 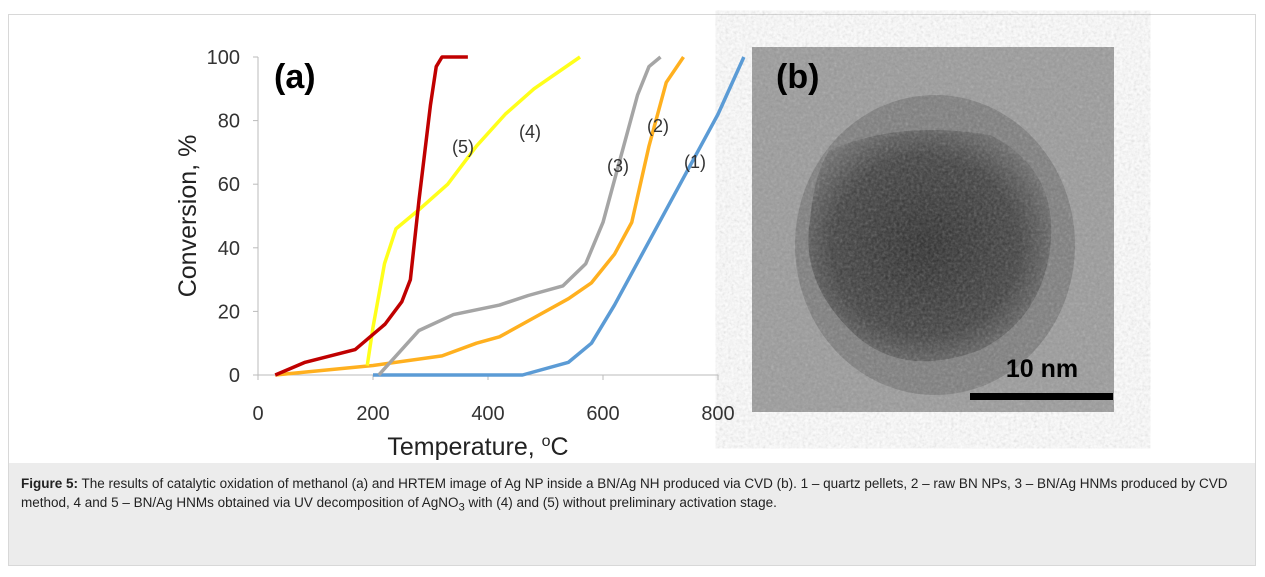 I want to click on series-label: (3), so click(x=618, y=166).